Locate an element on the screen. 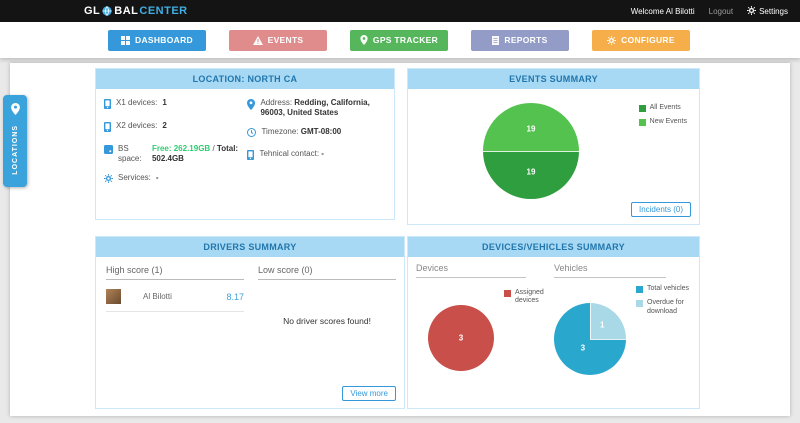  tab-dashboard: DASHBOARD is located at coordinates (157, 40).